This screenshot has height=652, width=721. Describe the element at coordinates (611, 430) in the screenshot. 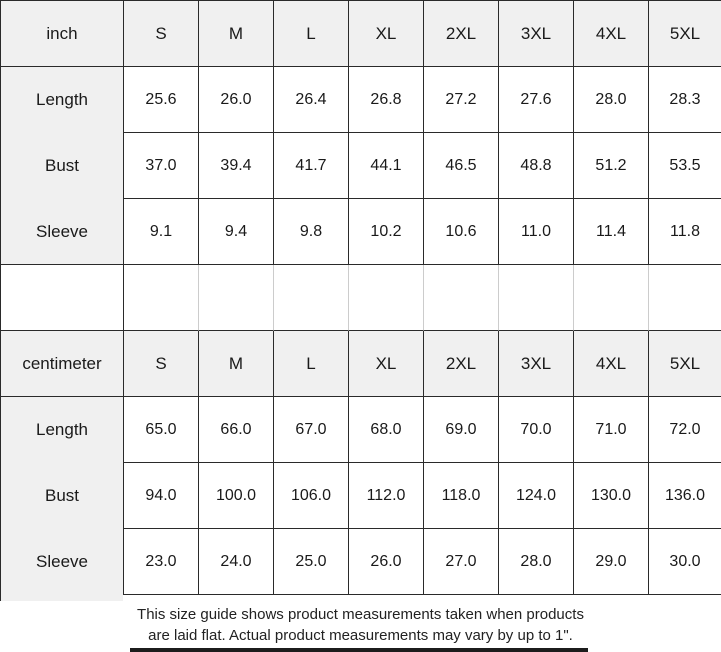

I see `measurement-value: 71.0` at that location.